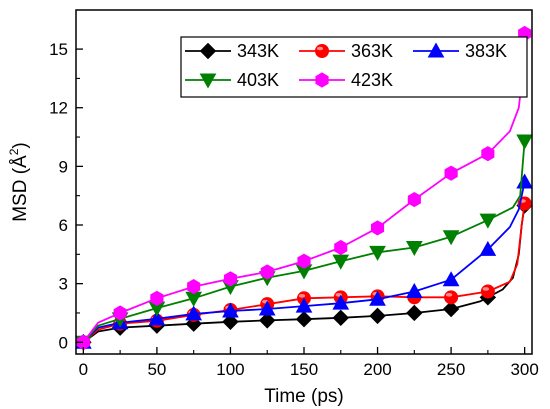  Describe the element at coordinates (460, 51) in the screenshot. I see `legend-item-383K: 383K` at that location.